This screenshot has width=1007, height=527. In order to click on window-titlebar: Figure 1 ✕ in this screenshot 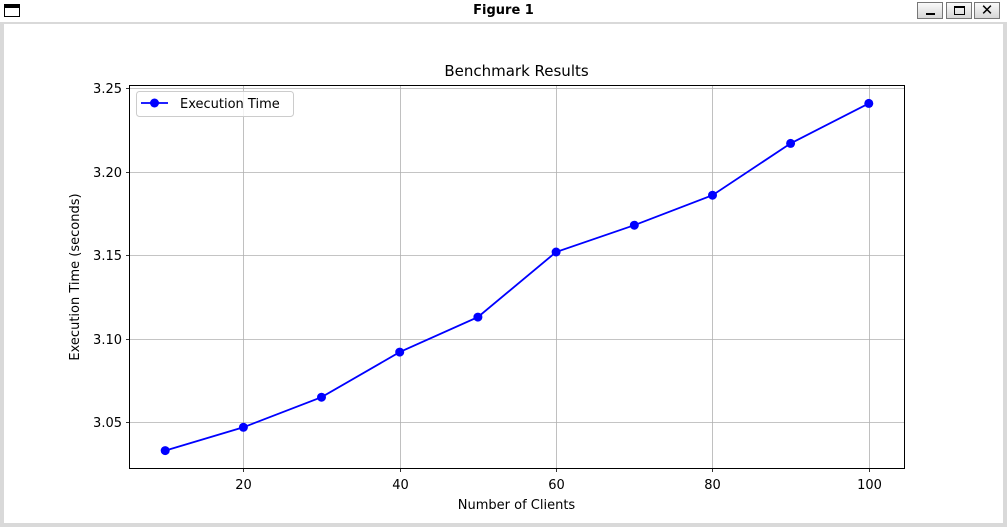, I will do `click(503, 11)`.